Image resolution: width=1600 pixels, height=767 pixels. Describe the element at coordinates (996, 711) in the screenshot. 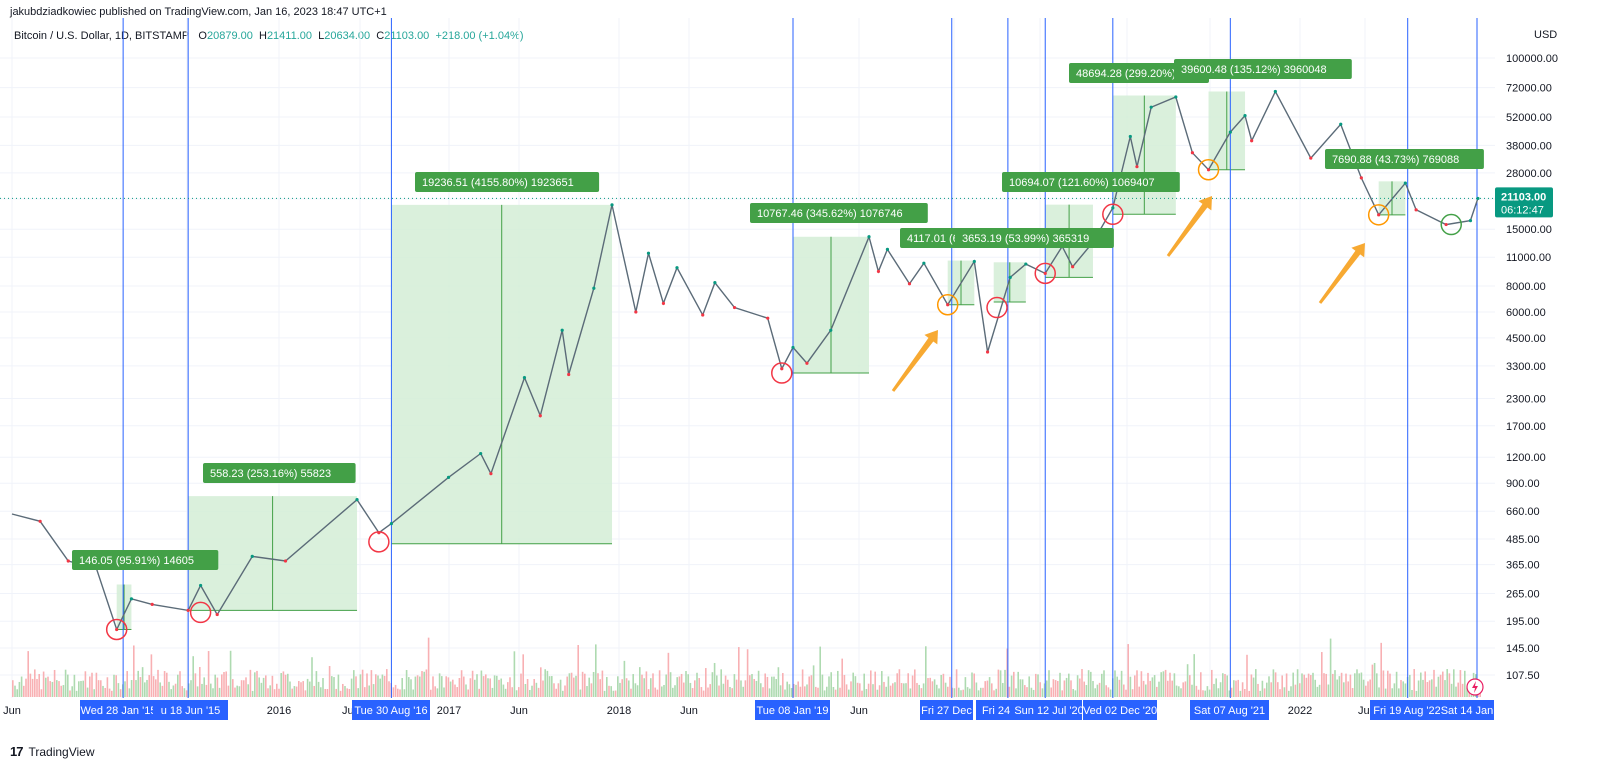

I see `date-flag-label: Fri 24` at that location.